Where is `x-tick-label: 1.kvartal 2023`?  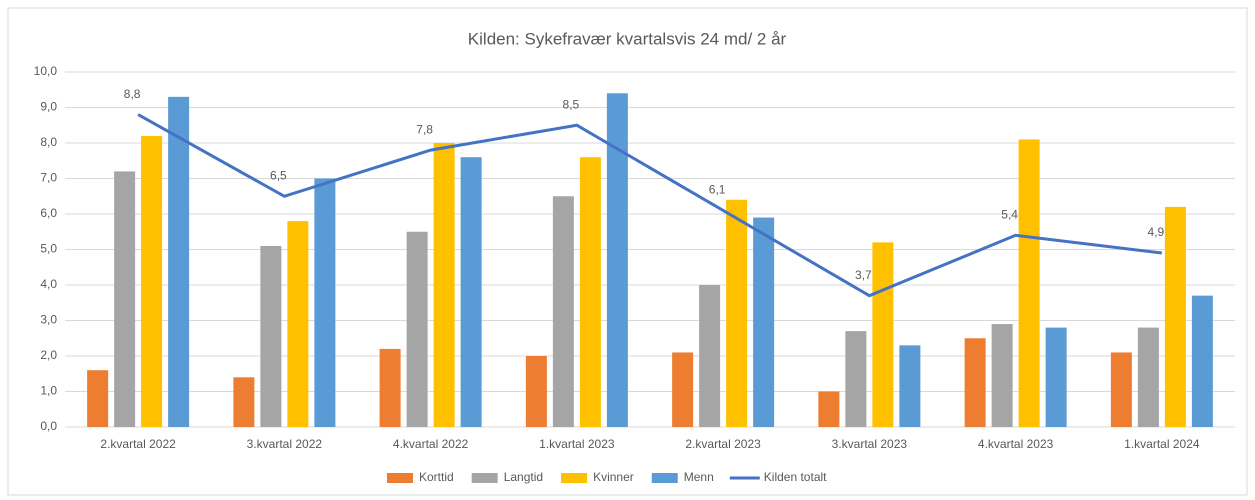 x-tick-label: 1.kvartal 2023 is located at coordinates (577, 444).